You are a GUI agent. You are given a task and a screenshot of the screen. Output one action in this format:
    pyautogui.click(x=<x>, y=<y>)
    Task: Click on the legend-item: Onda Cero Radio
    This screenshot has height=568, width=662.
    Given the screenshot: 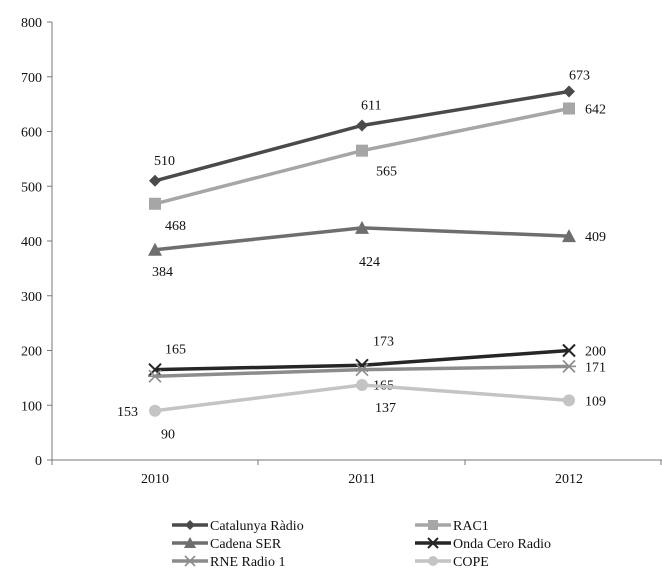 What is the action you would take?
    pyautogui.click(x=483, y=544)
    